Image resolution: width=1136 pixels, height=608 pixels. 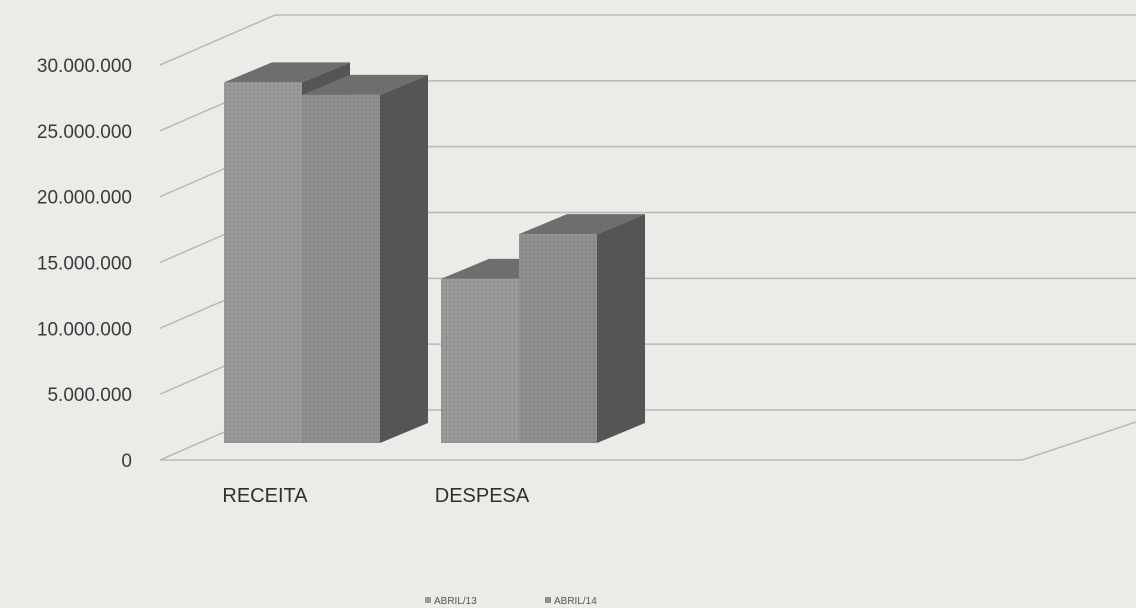 I want to click on y-tick-label: 25.000.000, so click(x=84, y=132).